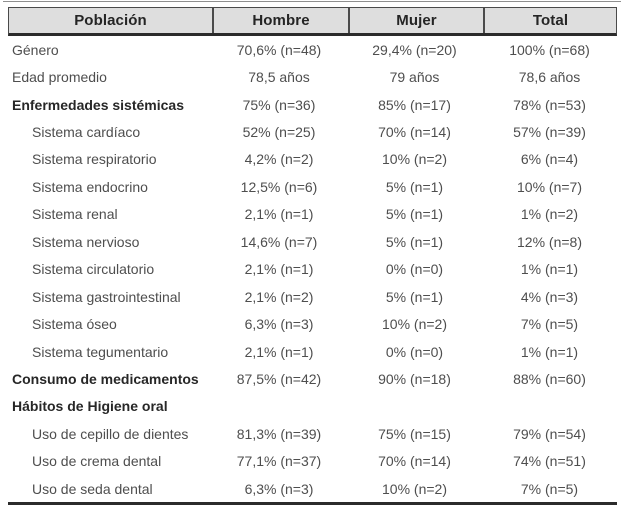 The width and height of the screenshot is (624, 509). What do you see at coordinates (105, 378) in the screenshot?
I see `row-label: Consumo de medicamentos` at bounding box center [105, 378].